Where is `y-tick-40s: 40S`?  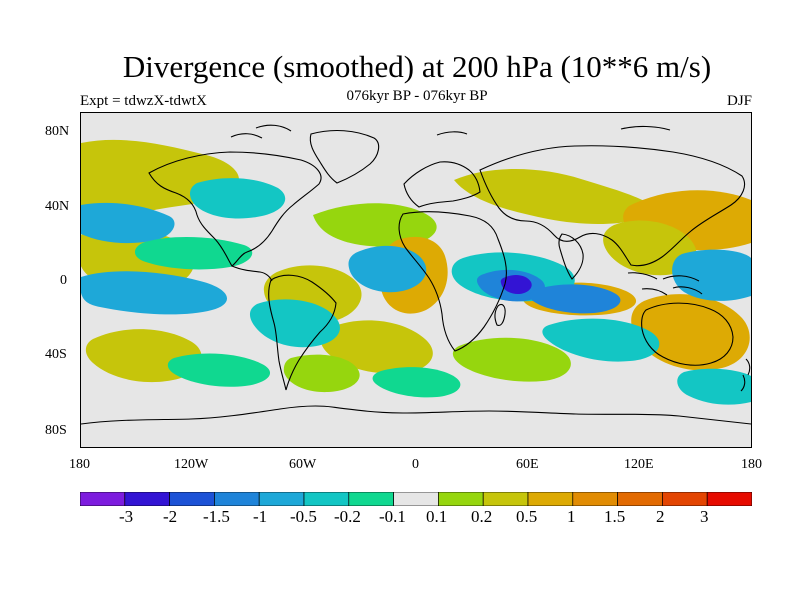 y-tick-40s: 40S is located at coordinates (56, 354).